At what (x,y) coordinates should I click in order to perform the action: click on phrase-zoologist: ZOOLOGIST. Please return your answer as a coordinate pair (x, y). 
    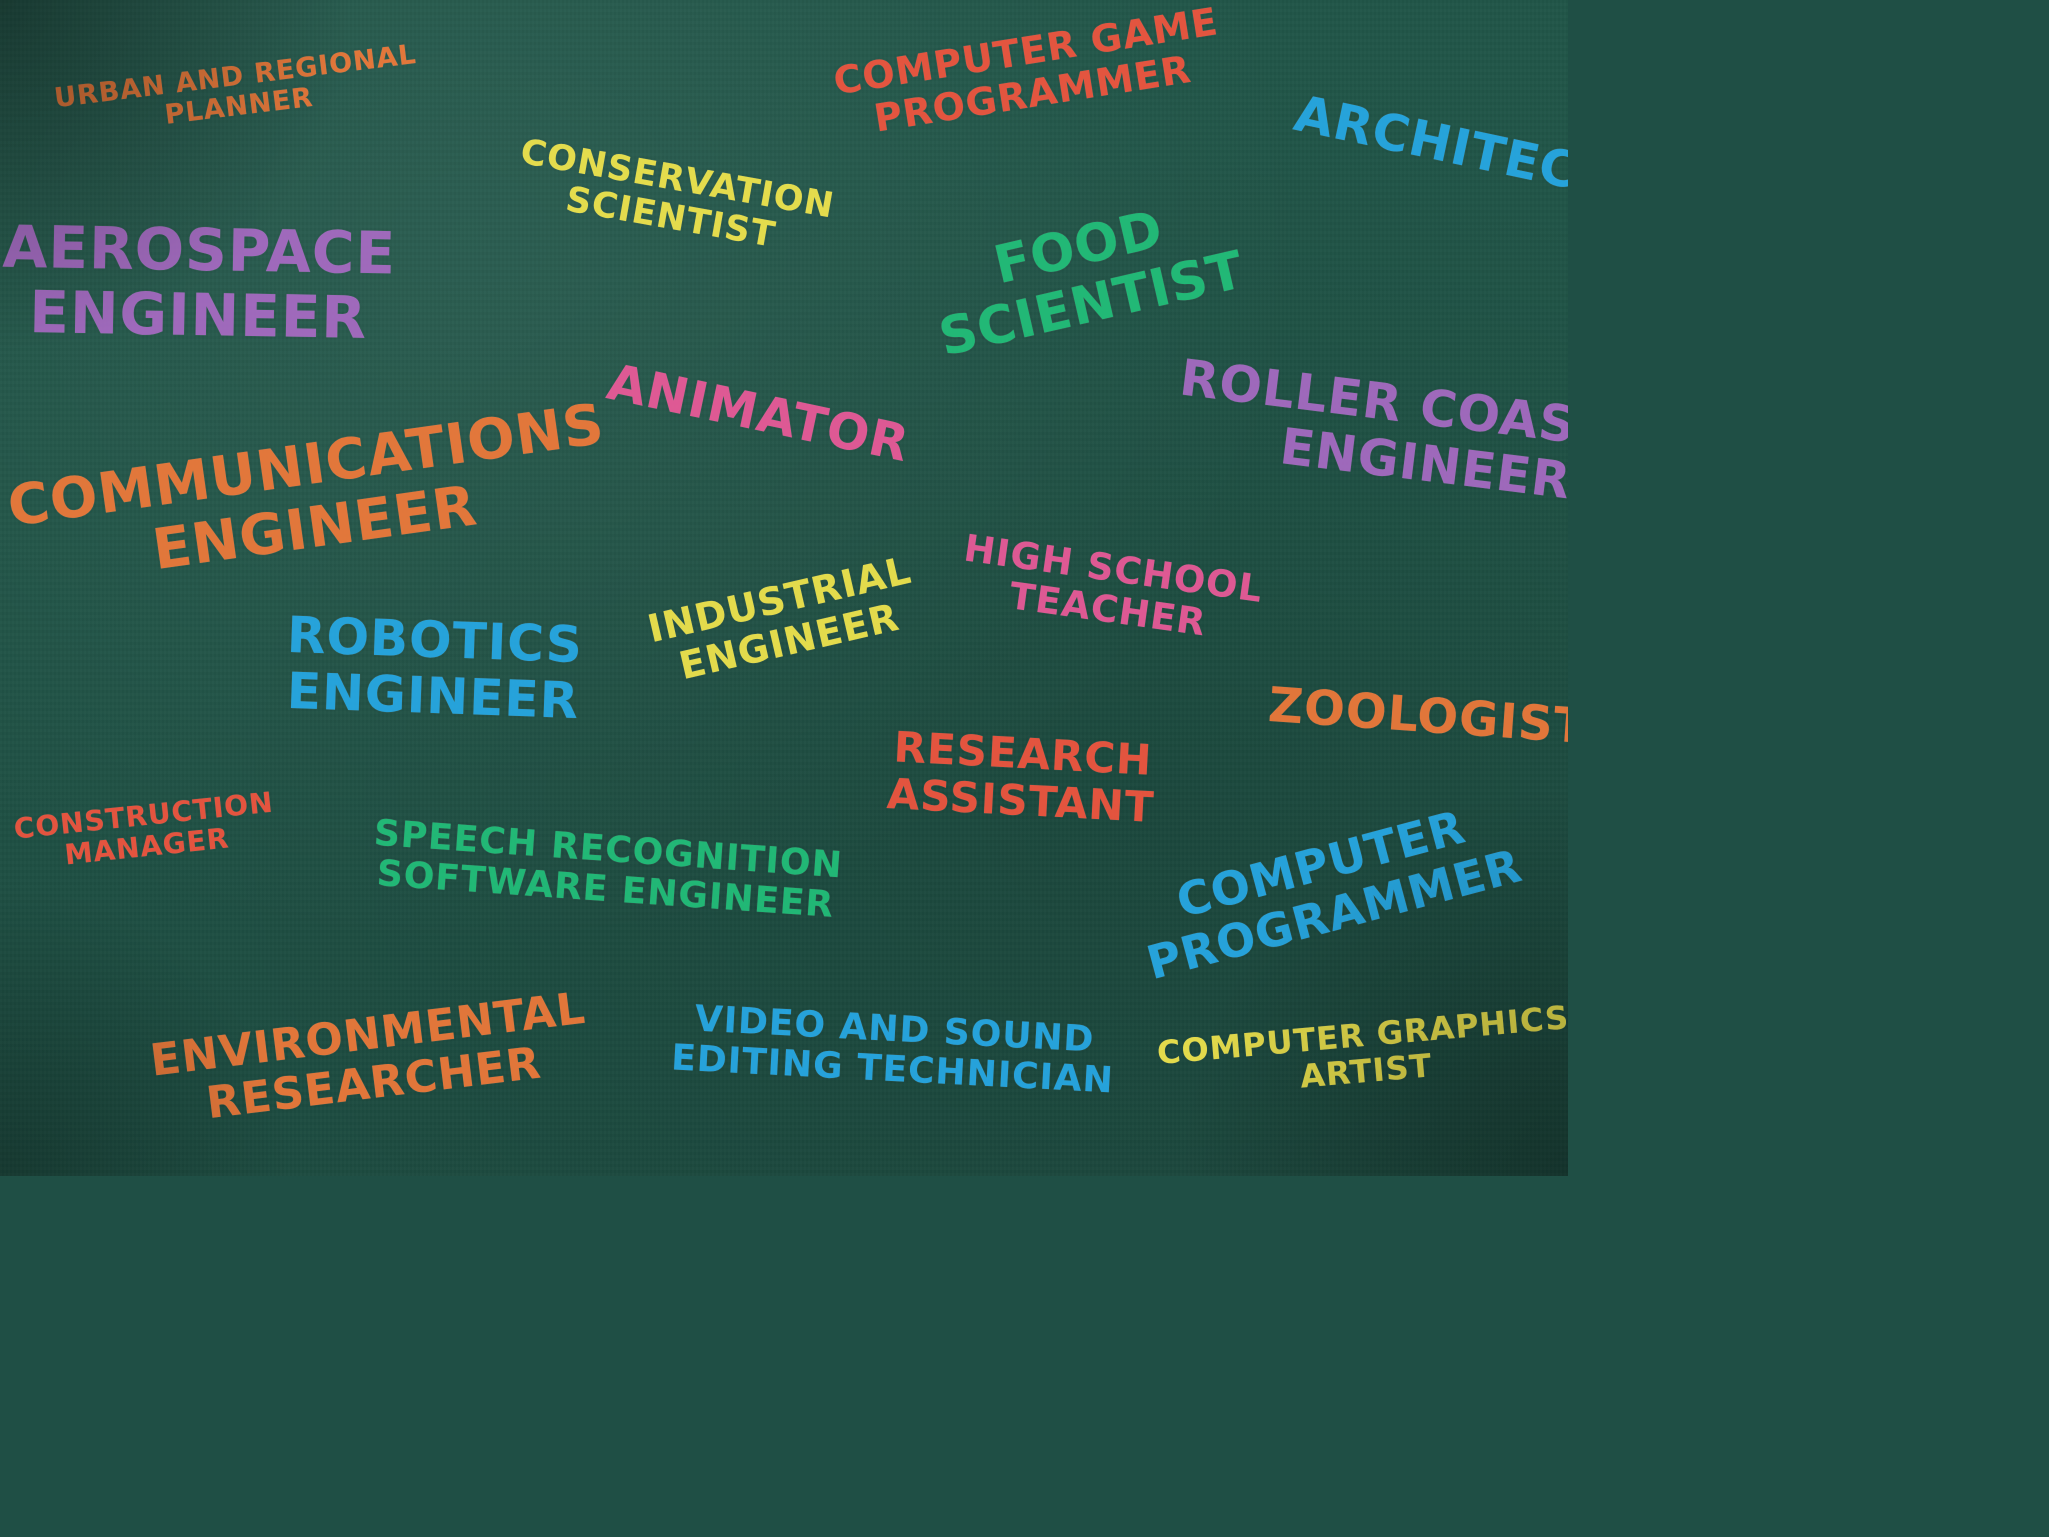
    Looking at the image, I should click on (1417, 716).